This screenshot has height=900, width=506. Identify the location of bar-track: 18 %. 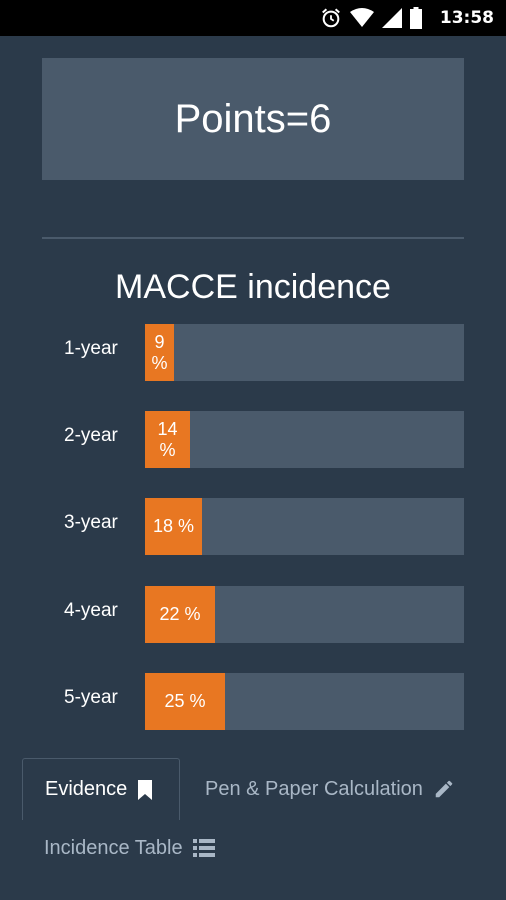
(304, 526).